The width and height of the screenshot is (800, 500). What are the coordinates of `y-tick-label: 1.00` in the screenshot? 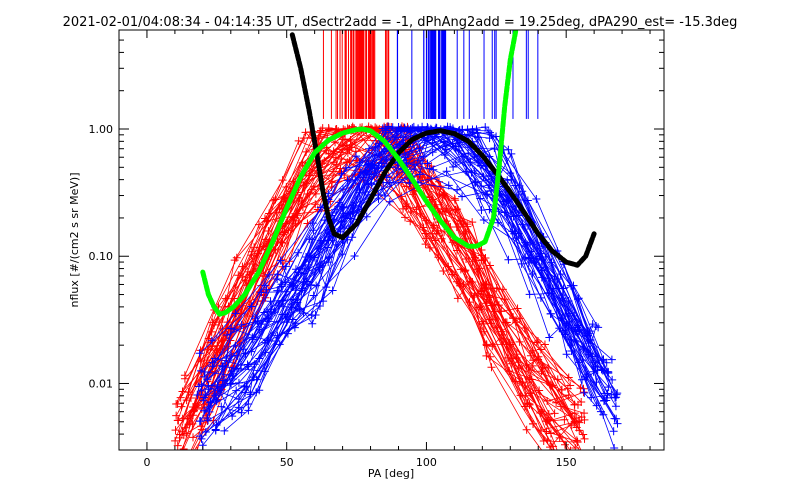 It's located at (101, 129).